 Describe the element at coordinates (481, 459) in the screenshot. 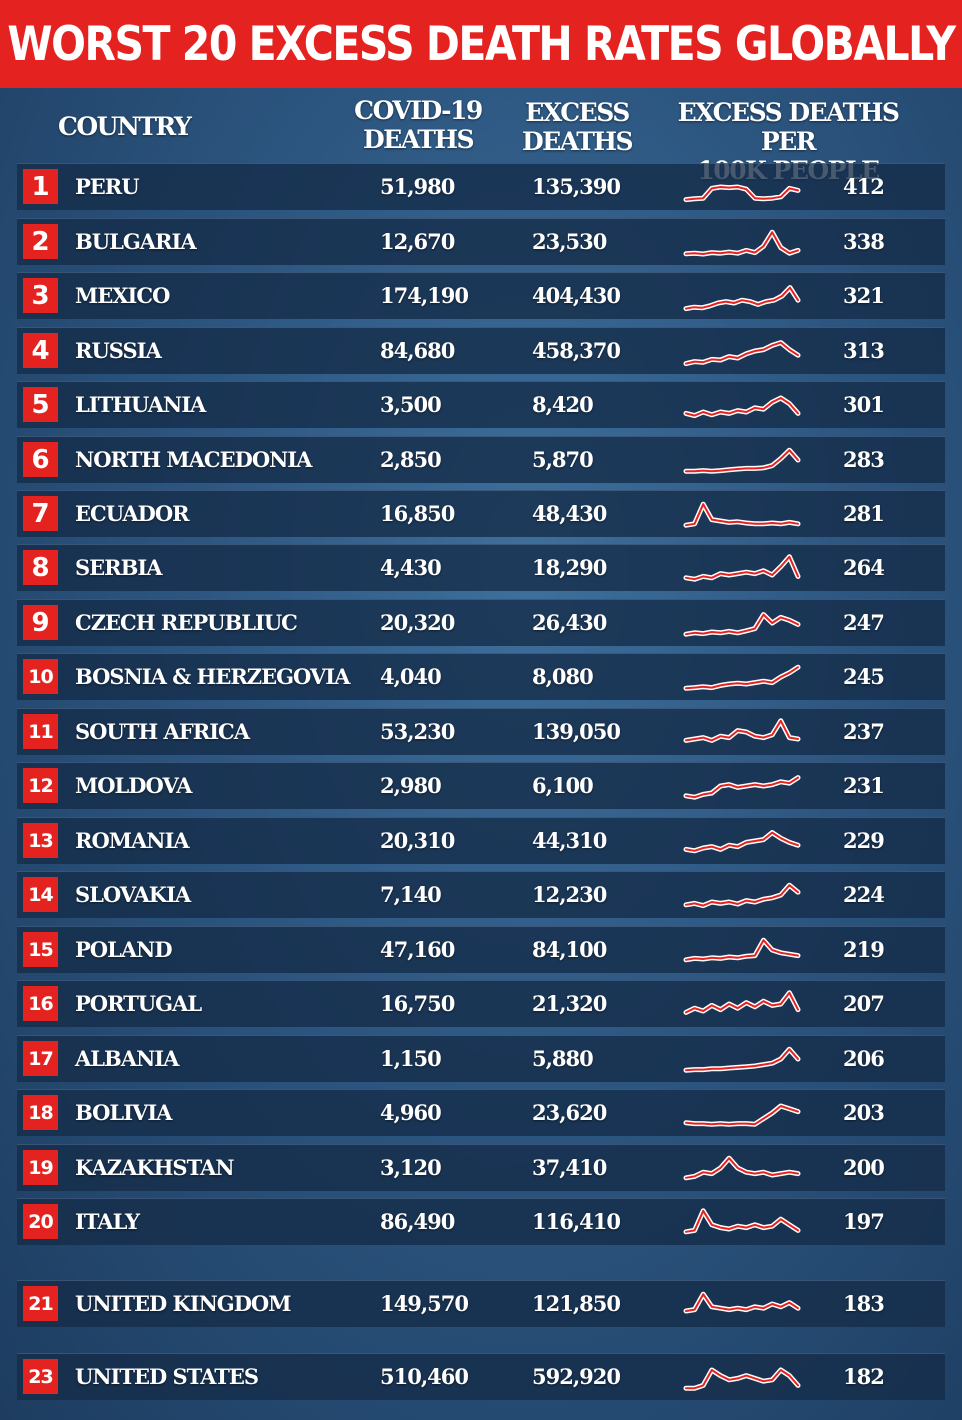

I see `table-row: 6 NORTH MACEDONIA 2,850 5,870 283` at that location.